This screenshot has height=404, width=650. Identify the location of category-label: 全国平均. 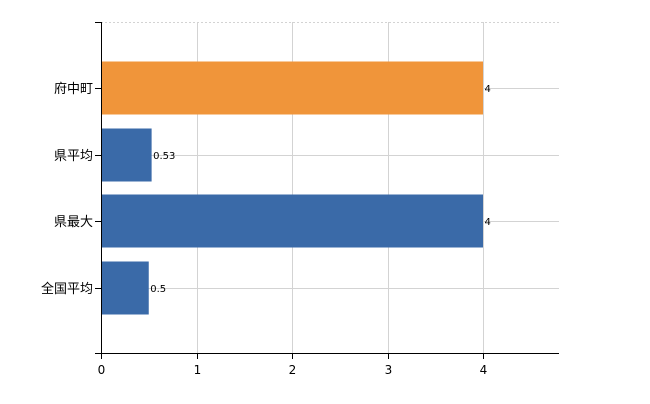
(67, 289).